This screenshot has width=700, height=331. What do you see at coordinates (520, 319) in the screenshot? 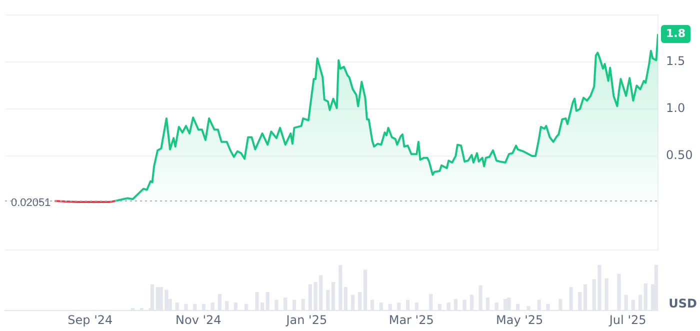
I see `x-tick-label: May '25` at bounding box center [520, 319].